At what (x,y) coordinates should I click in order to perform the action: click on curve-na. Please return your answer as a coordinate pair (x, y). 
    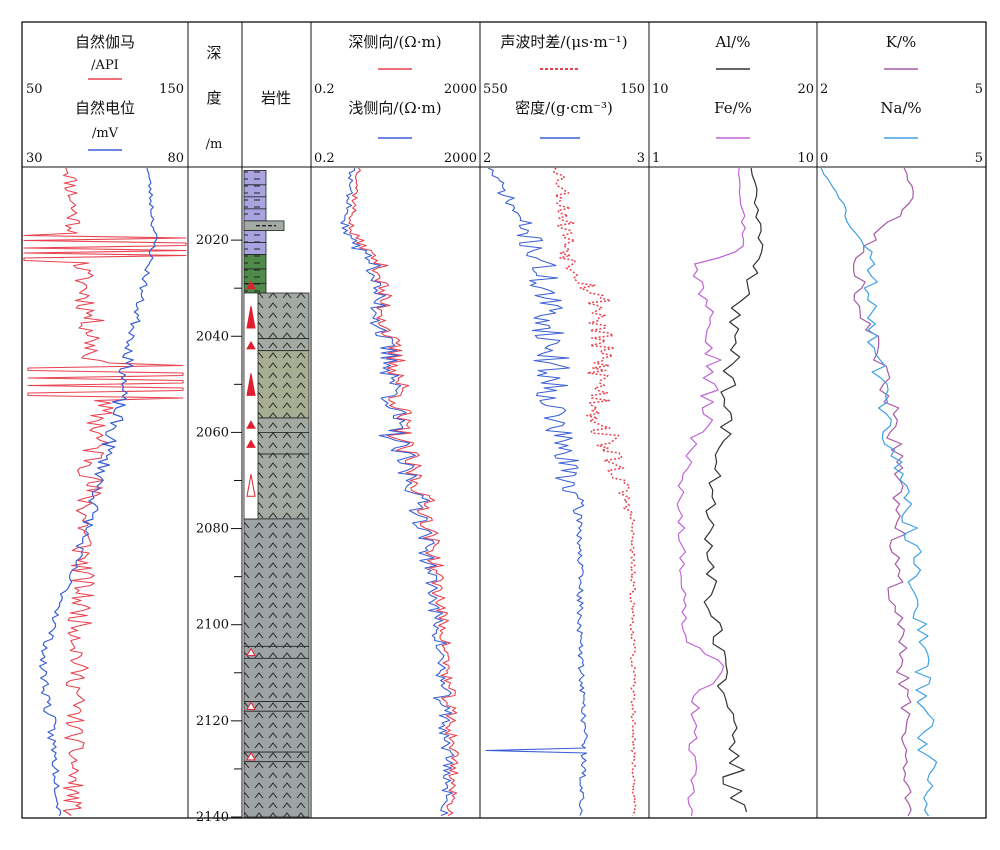
    Looking at the image, I should click on (879, 492).